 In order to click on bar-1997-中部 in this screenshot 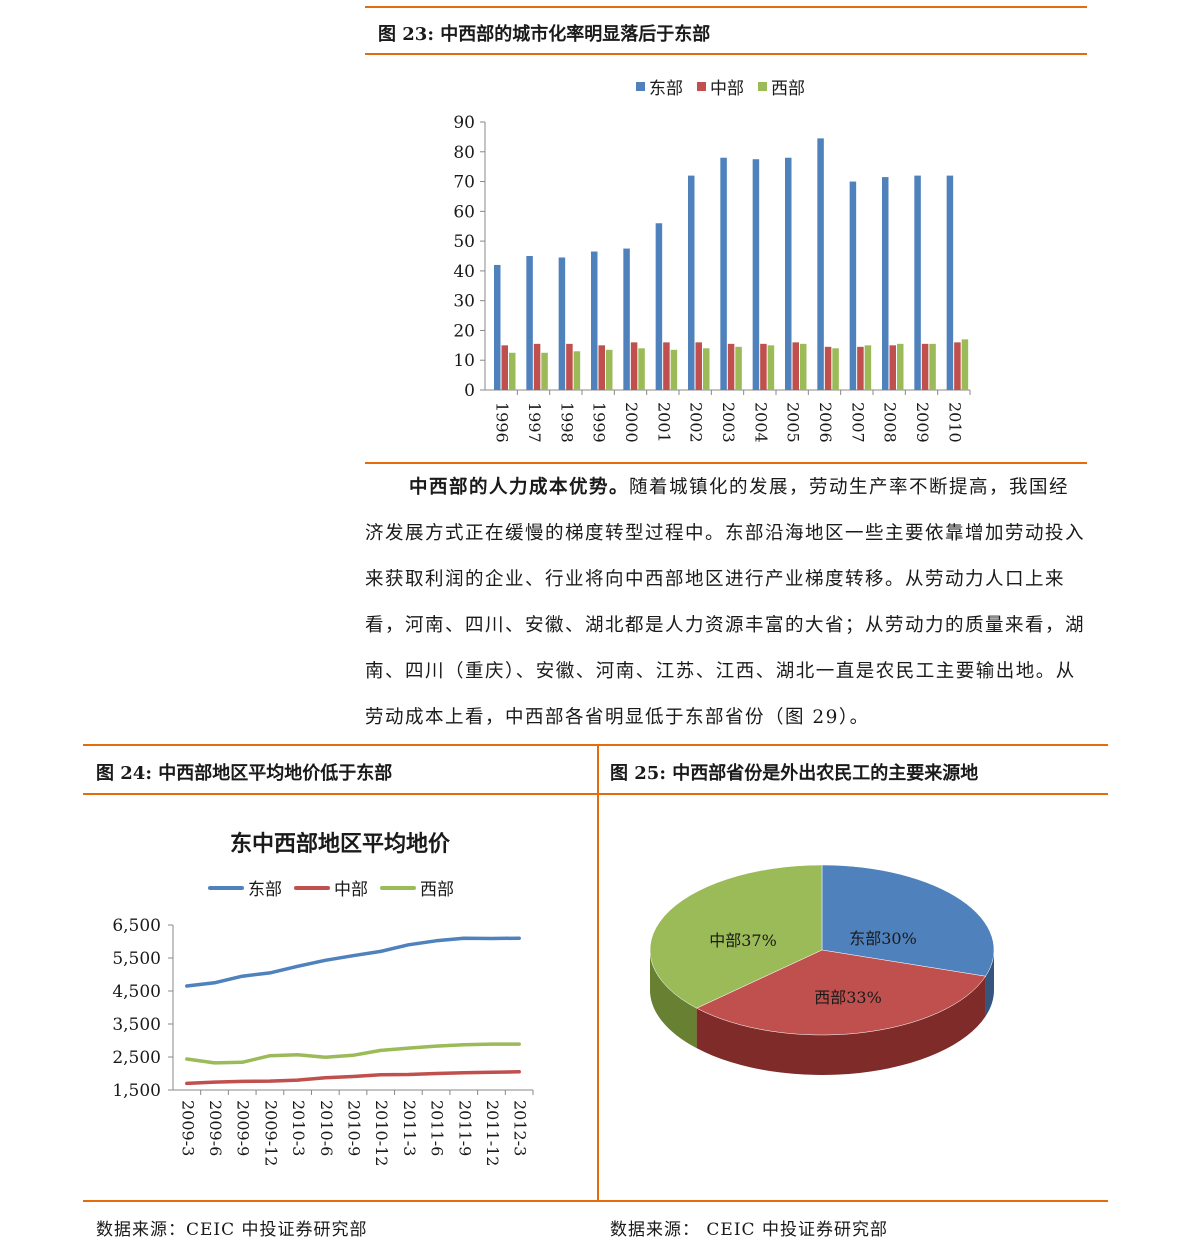, I will do `click(537, 366)`.